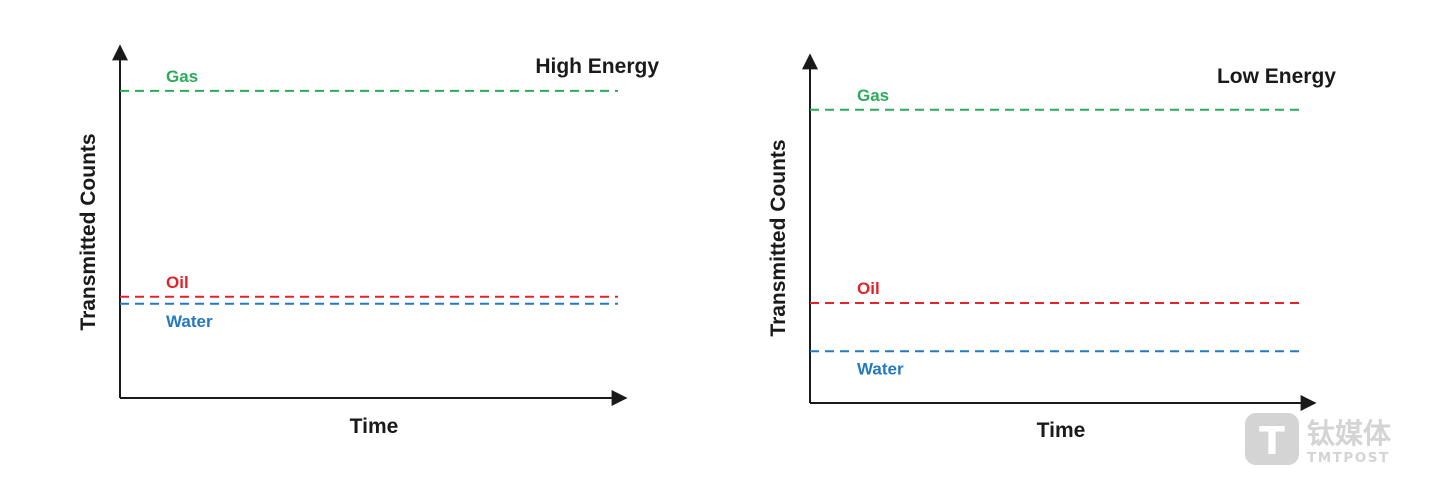  I want to click on low-energy-title: Low Energy, so click(1276, 76).